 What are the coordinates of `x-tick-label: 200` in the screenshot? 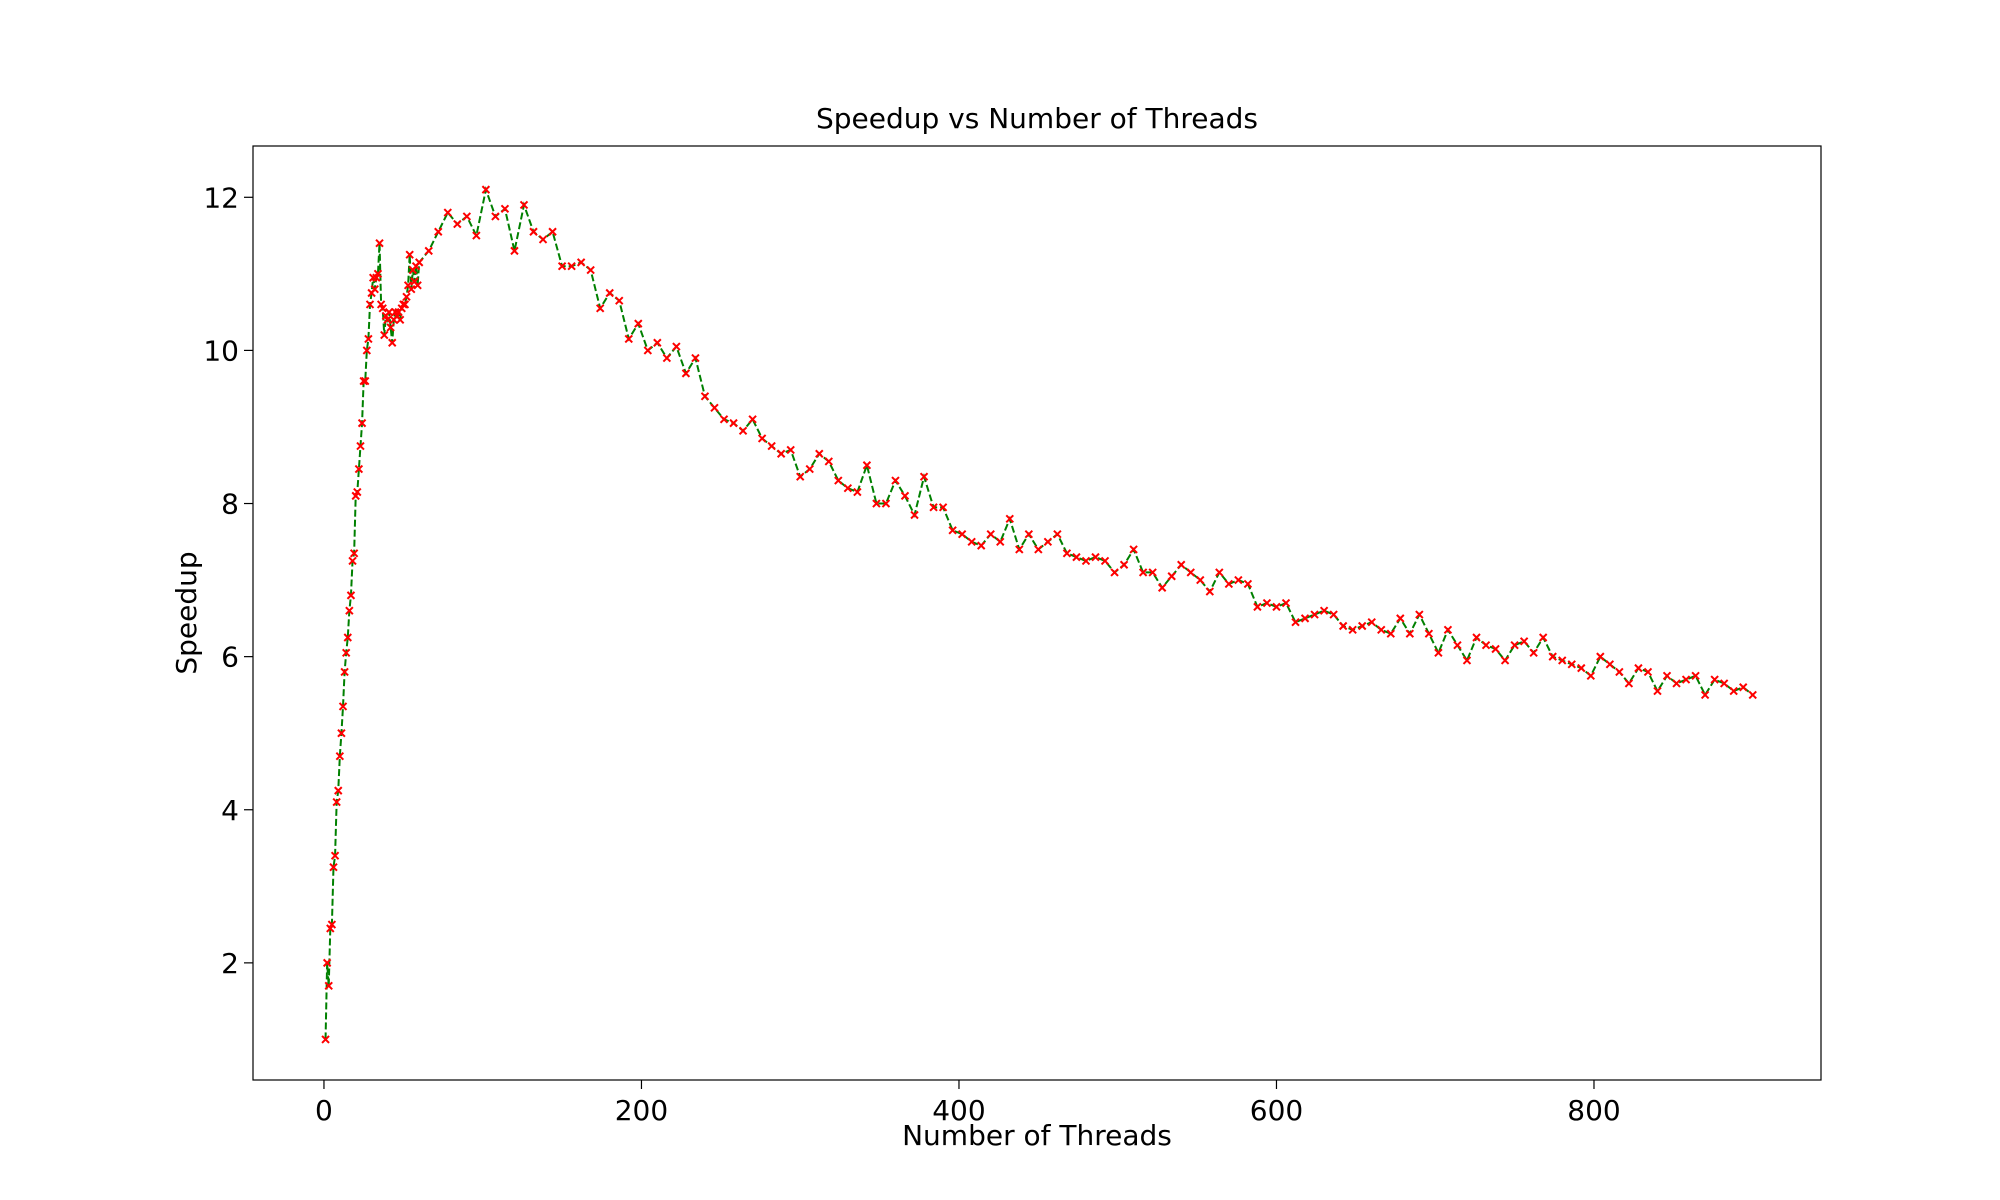 It's located at (641, 1110).